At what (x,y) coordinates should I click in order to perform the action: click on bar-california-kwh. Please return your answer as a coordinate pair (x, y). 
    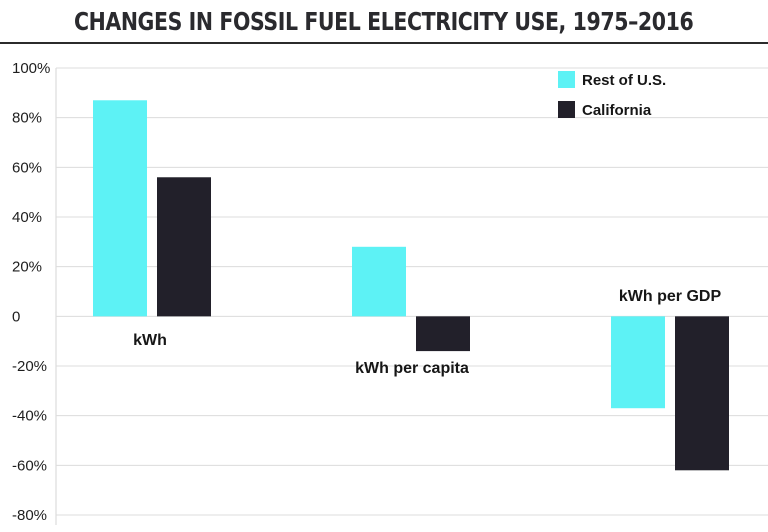
    Looking at the image, I should click on (184, 247).